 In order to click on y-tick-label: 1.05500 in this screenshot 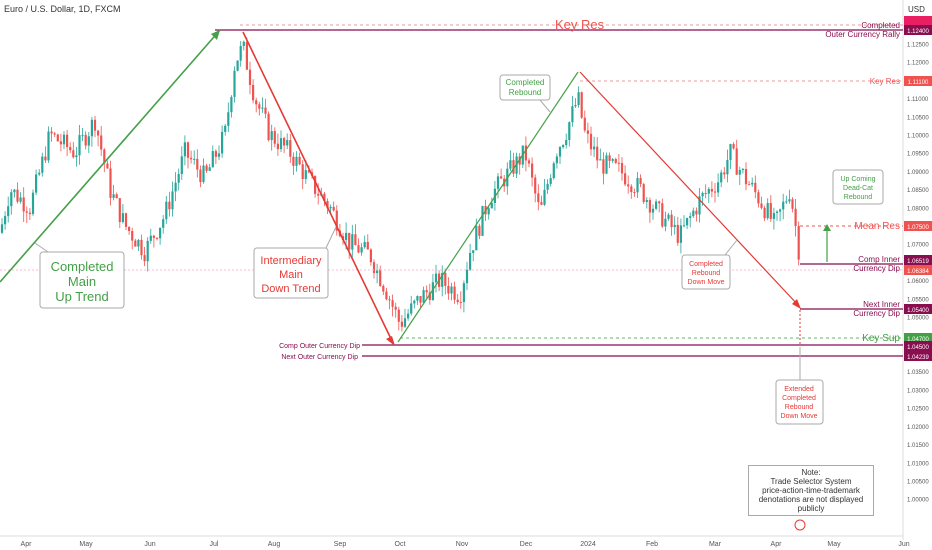, I will do `click(918, 300)`.